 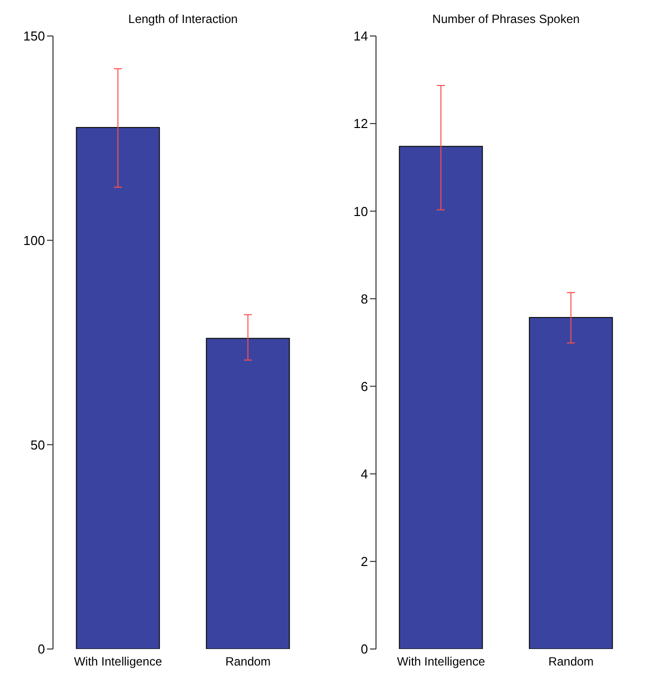 I want to click on chart-title: Length of Interaction, so click(x=183, y=19).